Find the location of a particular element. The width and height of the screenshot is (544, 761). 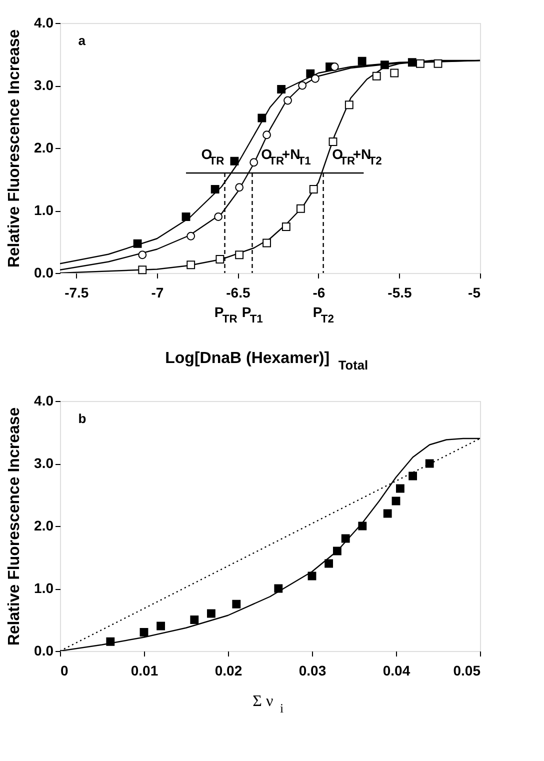

annotation: a is located at coordinates (82, 40).